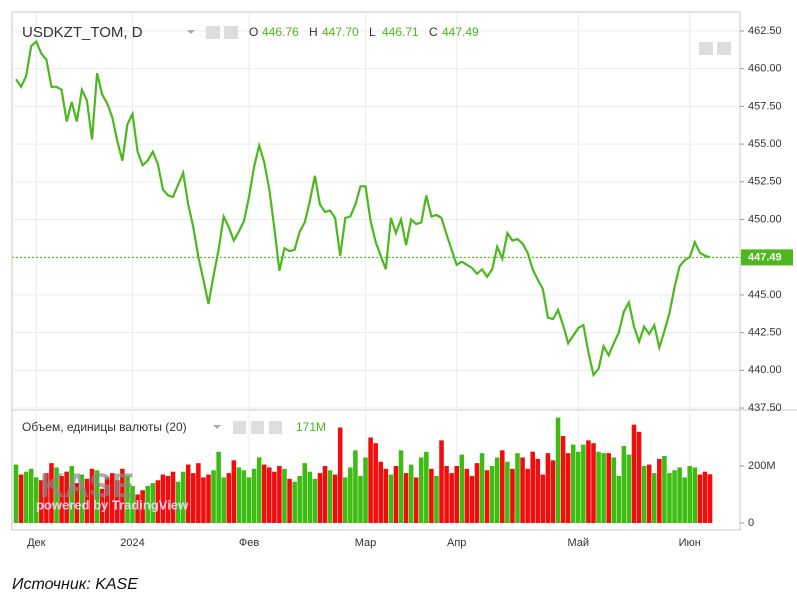 The width and height of the screenshot is (797, 614). What do you see at coordinates (253, 32) in the screenshot?
I see `ohlc-name: O` at bounding box center [253, 32].